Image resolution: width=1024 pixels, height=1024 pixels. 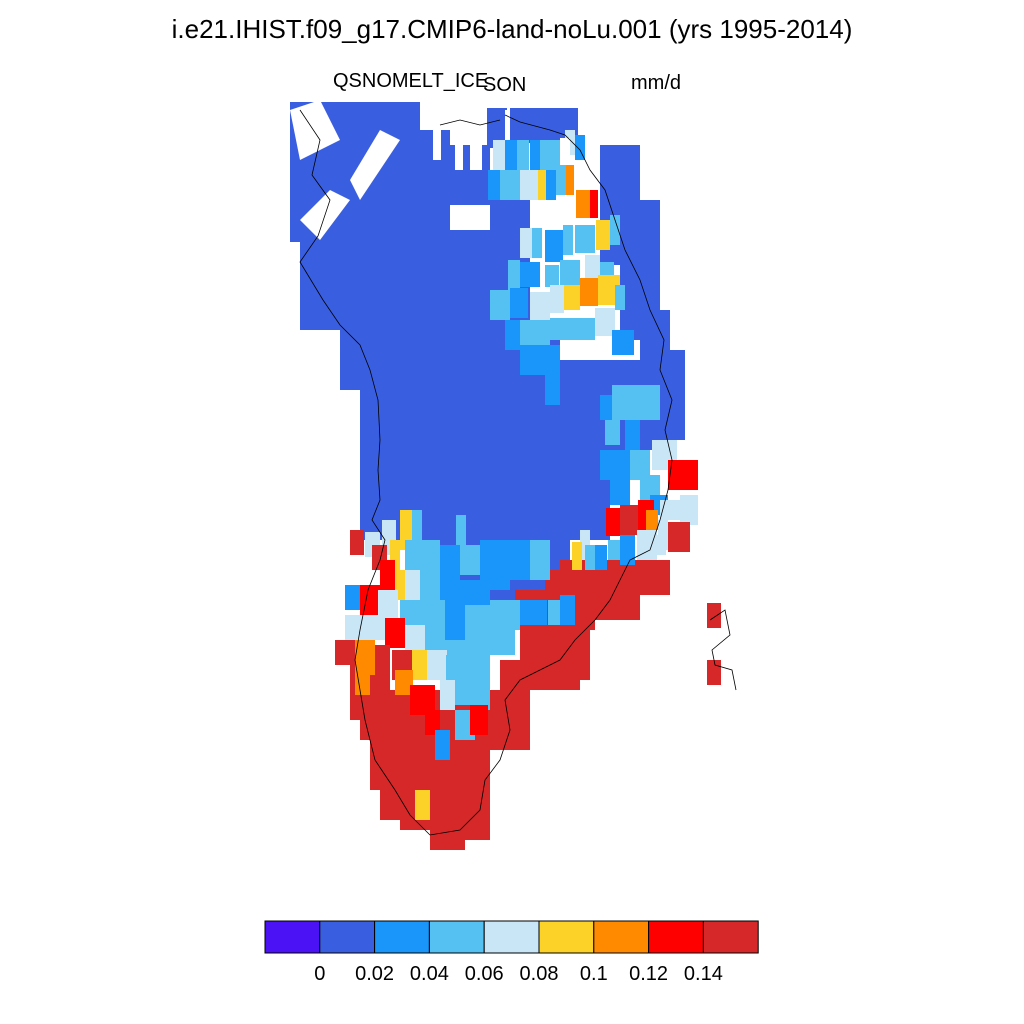 I want to click on no-data-gaps, so click(x=430, y=170).